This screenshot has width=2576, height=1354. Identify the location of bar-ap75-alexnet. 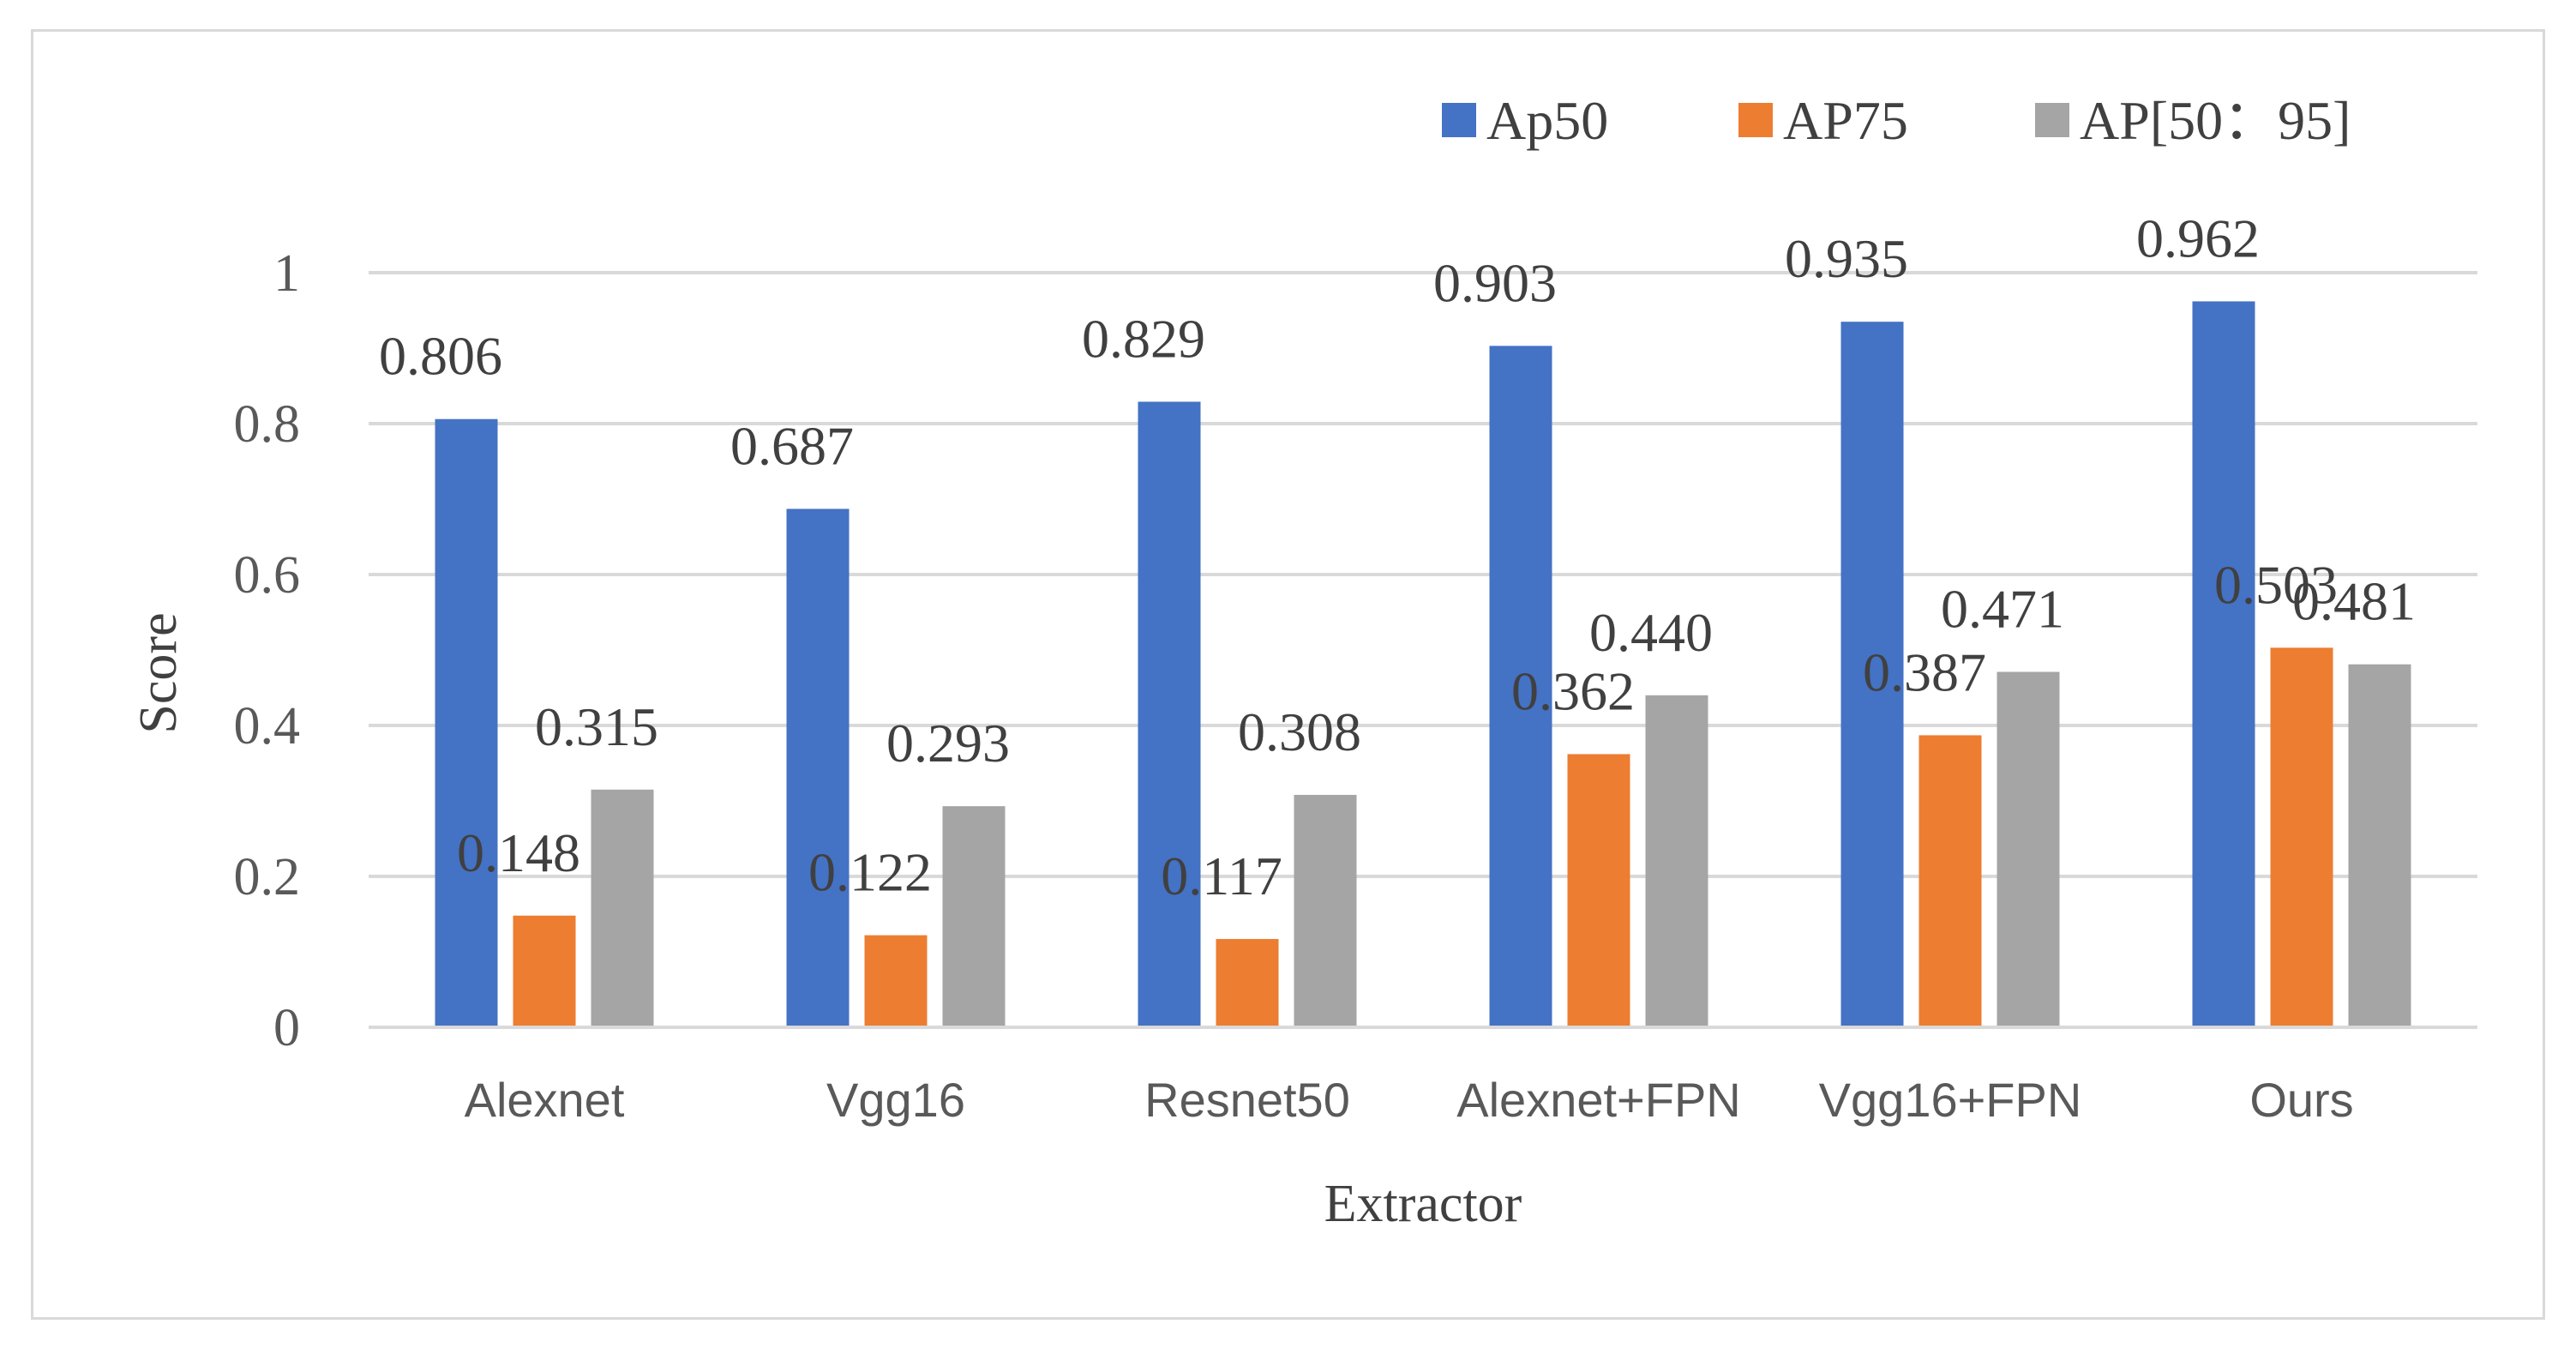
(544, 971).